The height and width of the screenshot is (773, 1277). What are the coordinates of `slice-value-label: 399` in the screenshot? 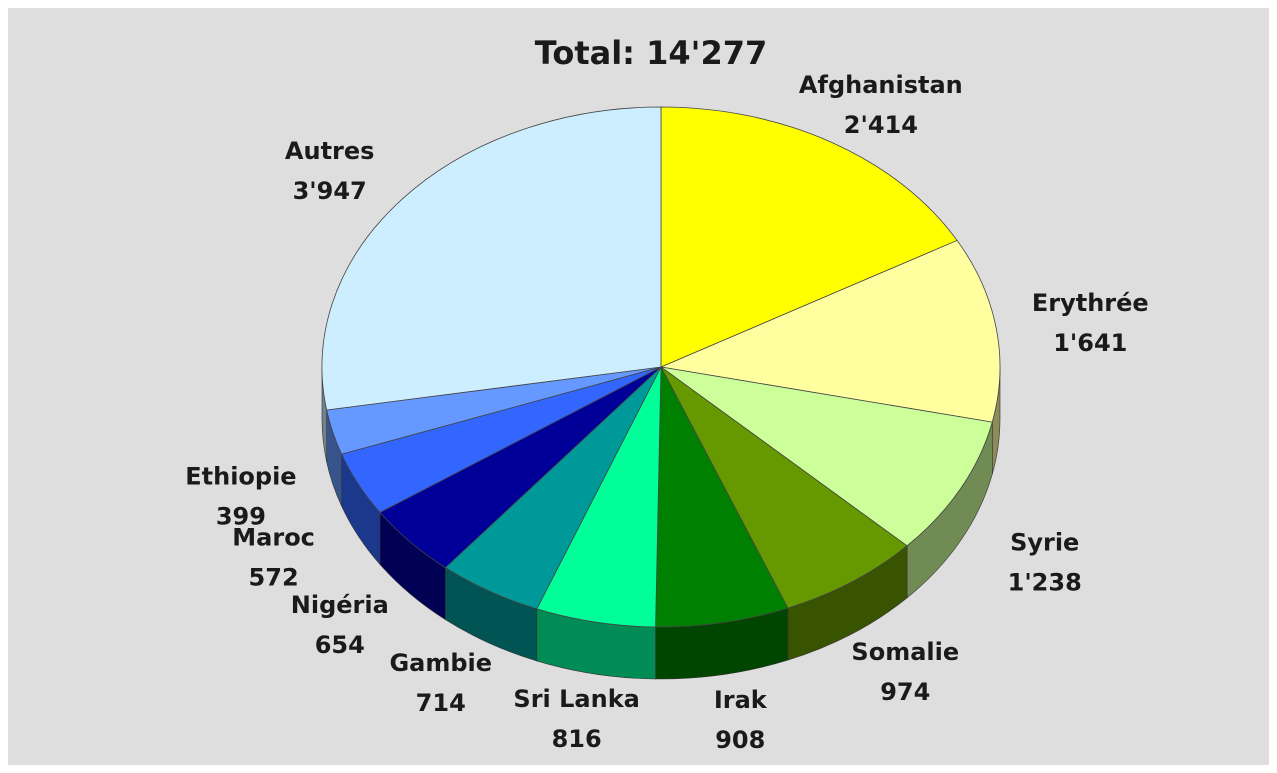 It's located at (241, 517).